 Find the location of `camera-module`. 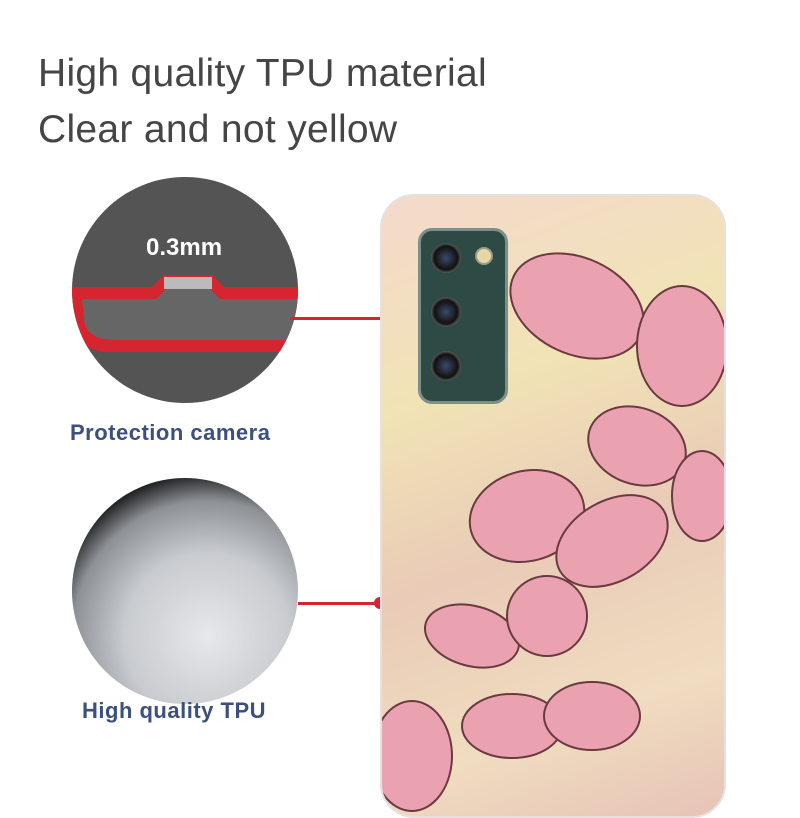

camera-module is located at coordinates (463, 316).